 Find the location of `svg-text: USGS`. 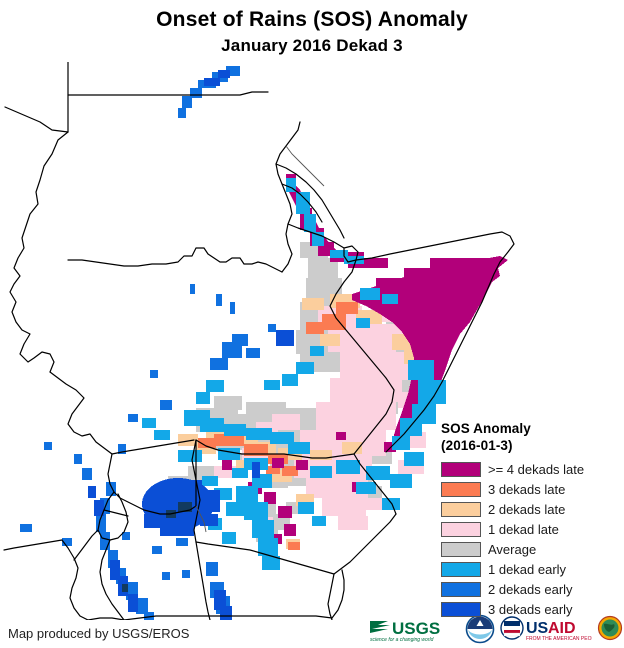

svg-text: USGS is located at coordinates (416, 628).